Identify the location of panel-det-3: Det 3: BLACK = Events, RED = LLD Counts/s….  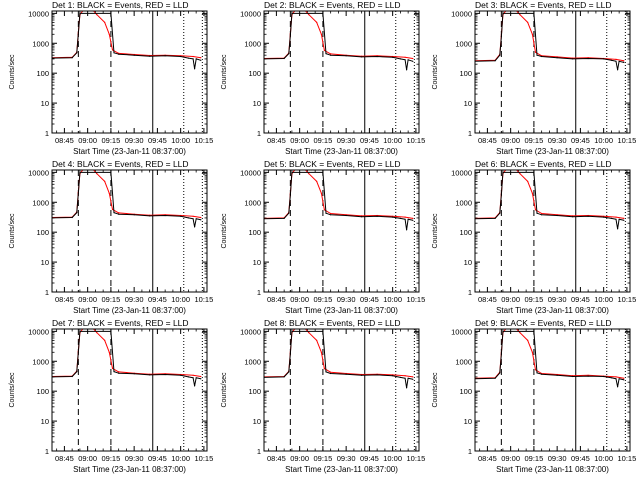
(534, 78).